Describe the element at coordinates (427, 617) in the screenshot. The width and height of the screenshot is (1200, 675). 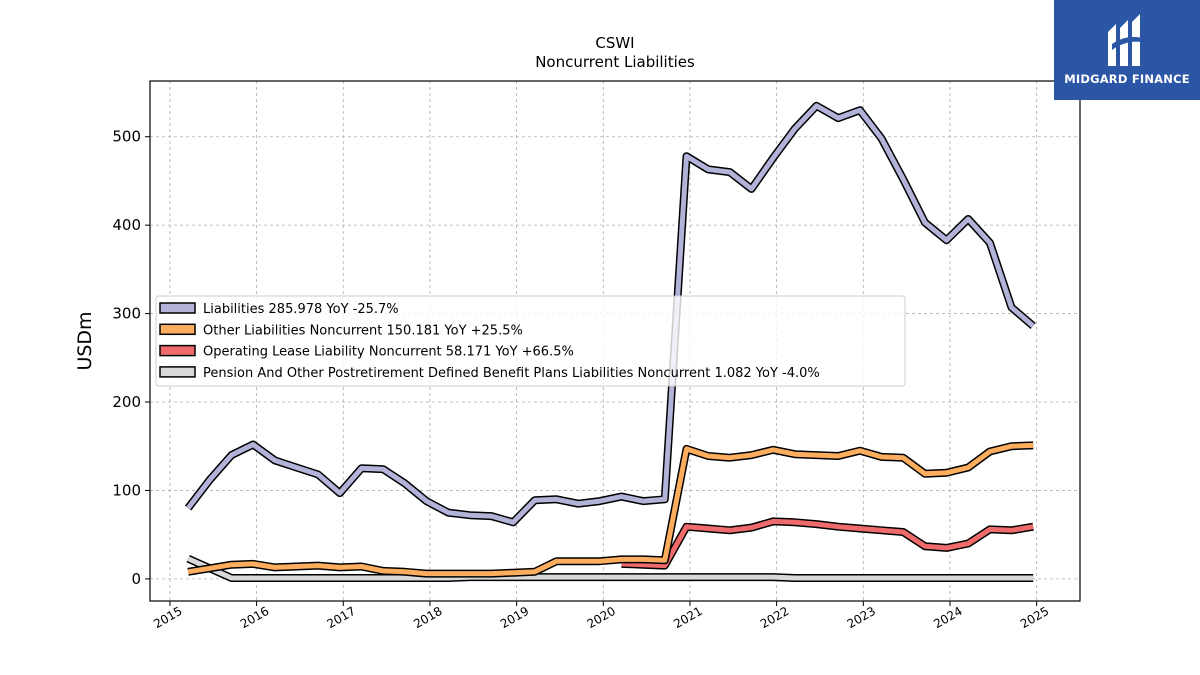
I see `x-tick-label: 2018` at that location.